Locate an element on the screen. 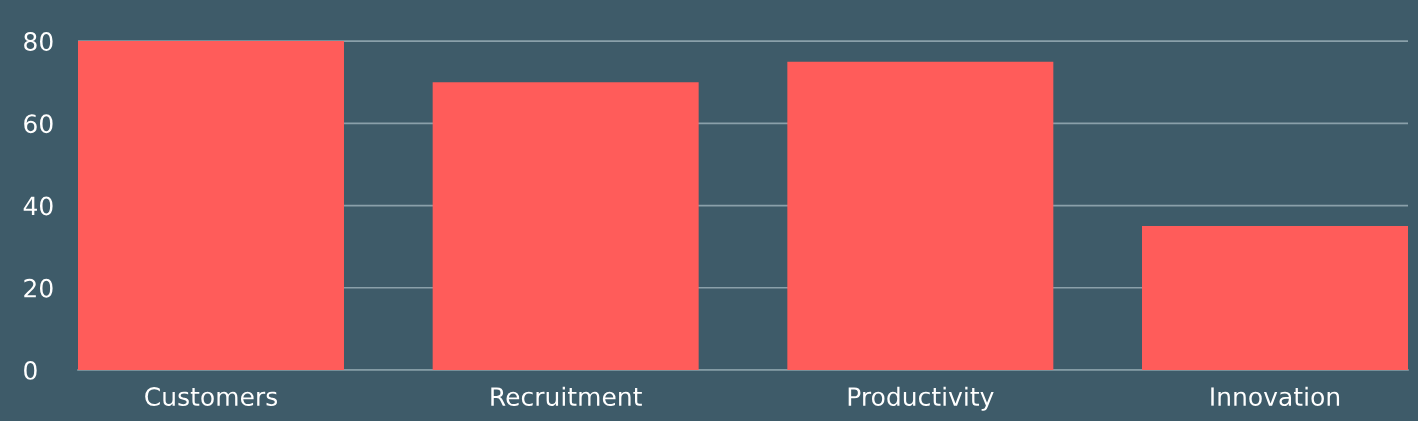  y-tick-label: 20 is located at coordinates (38, 288).